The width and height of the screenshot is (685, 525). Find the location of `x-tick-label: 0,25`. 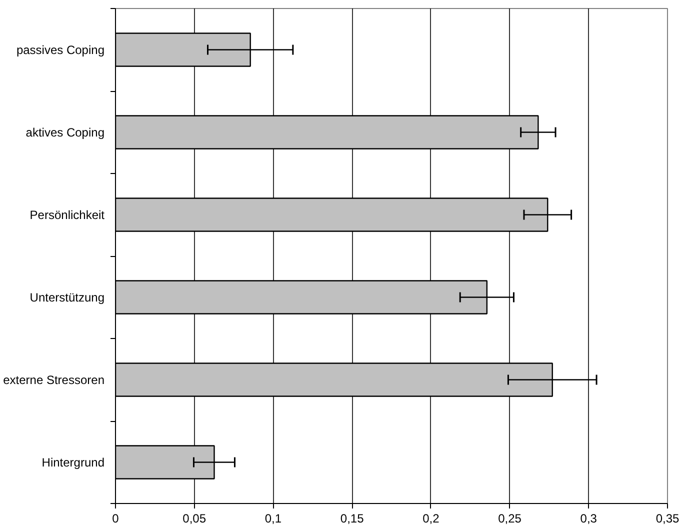

x-tick-label: 0,25 is located at coordinates (510, 518).